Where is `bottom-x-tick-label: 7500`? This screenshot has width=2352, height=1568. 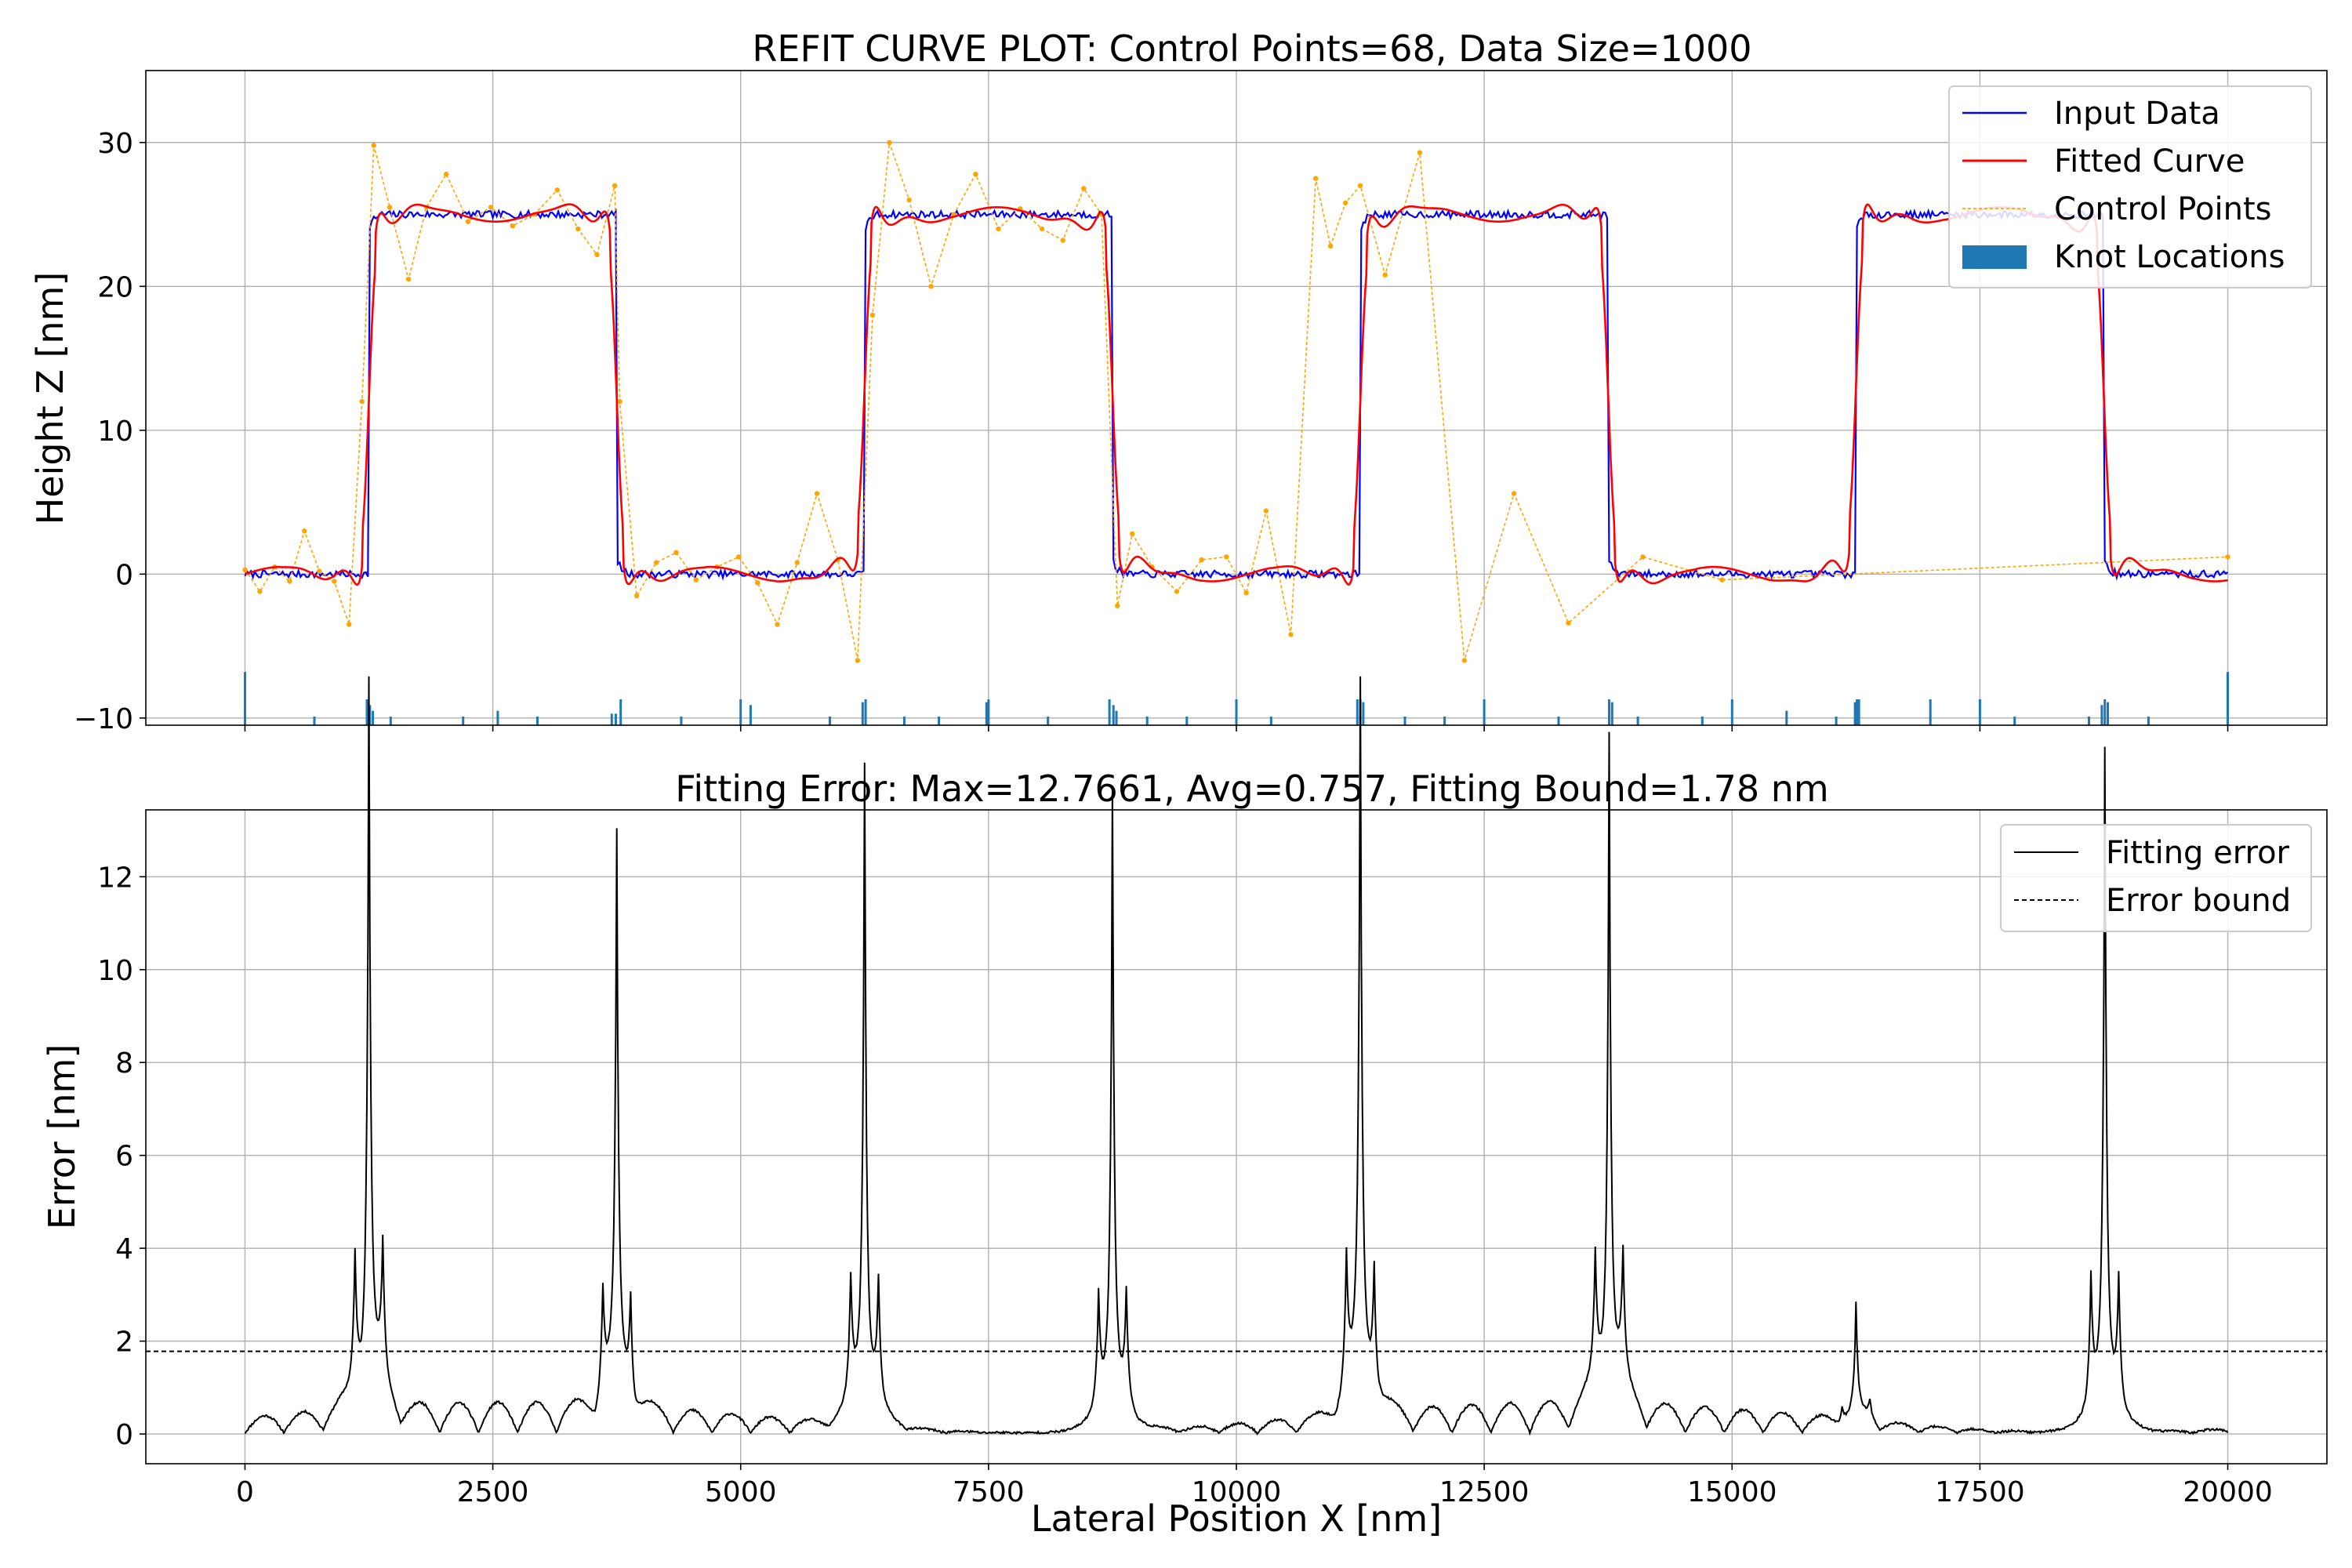
bottom-x-tick-label: 7500 is located at coordinates (989, 1492).